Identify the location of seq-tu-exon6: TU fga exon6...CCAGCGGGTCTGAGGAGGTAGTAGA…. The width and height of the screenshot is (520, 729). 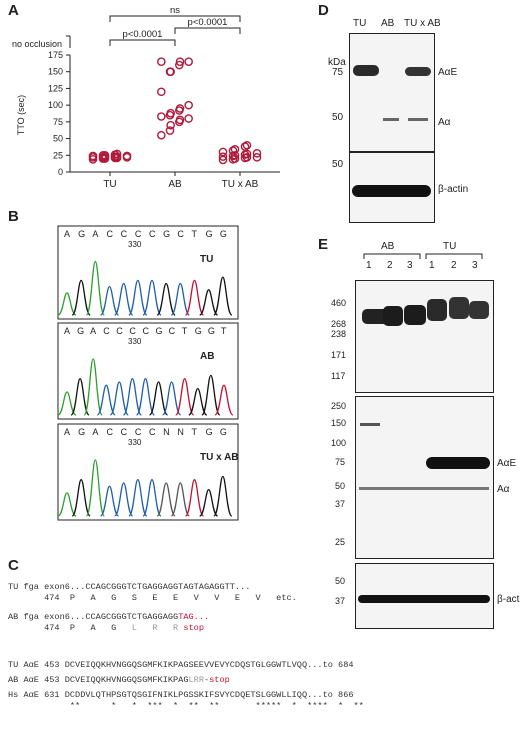
(129, 587).